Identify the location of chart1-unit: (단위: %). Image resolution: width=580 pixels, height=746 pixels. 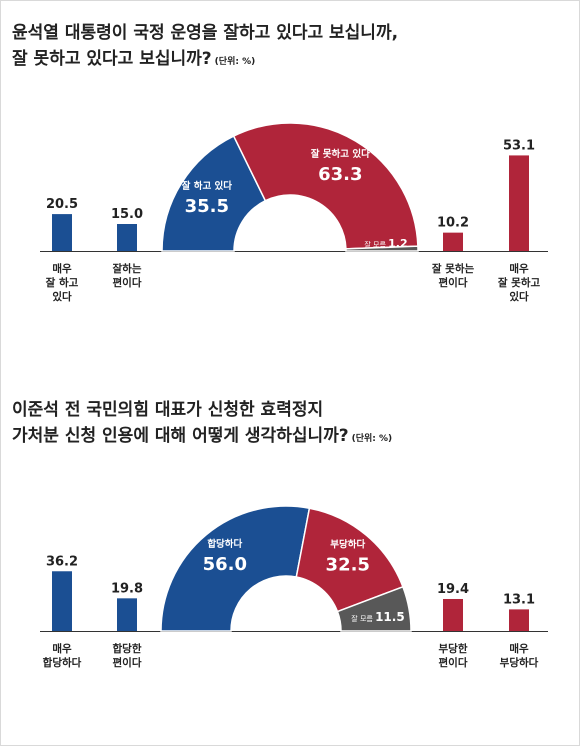
(235, 62).